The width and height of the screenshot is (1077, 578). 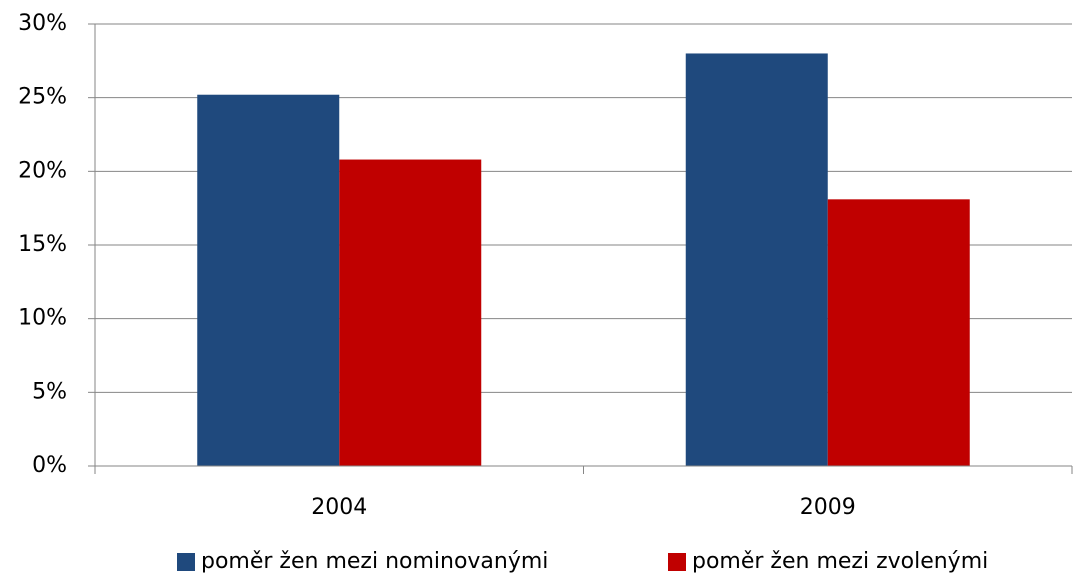 I want to click on legend-label: poměr žen mezi nominovanými, so click(x=374, y=561).